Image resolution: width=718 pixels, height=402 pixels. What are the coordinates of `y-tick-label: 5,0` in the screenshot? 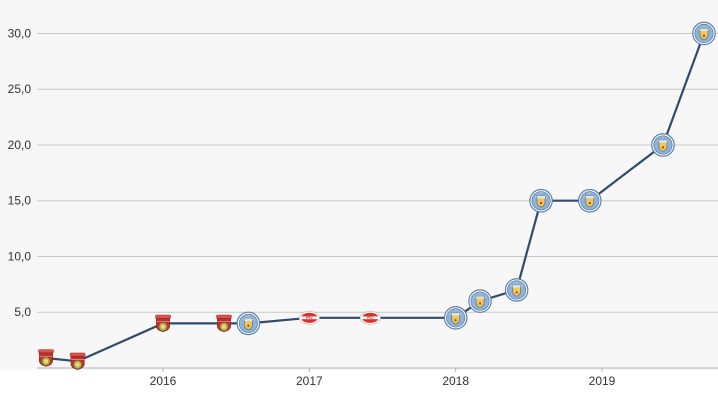 It's located at (22, 312).